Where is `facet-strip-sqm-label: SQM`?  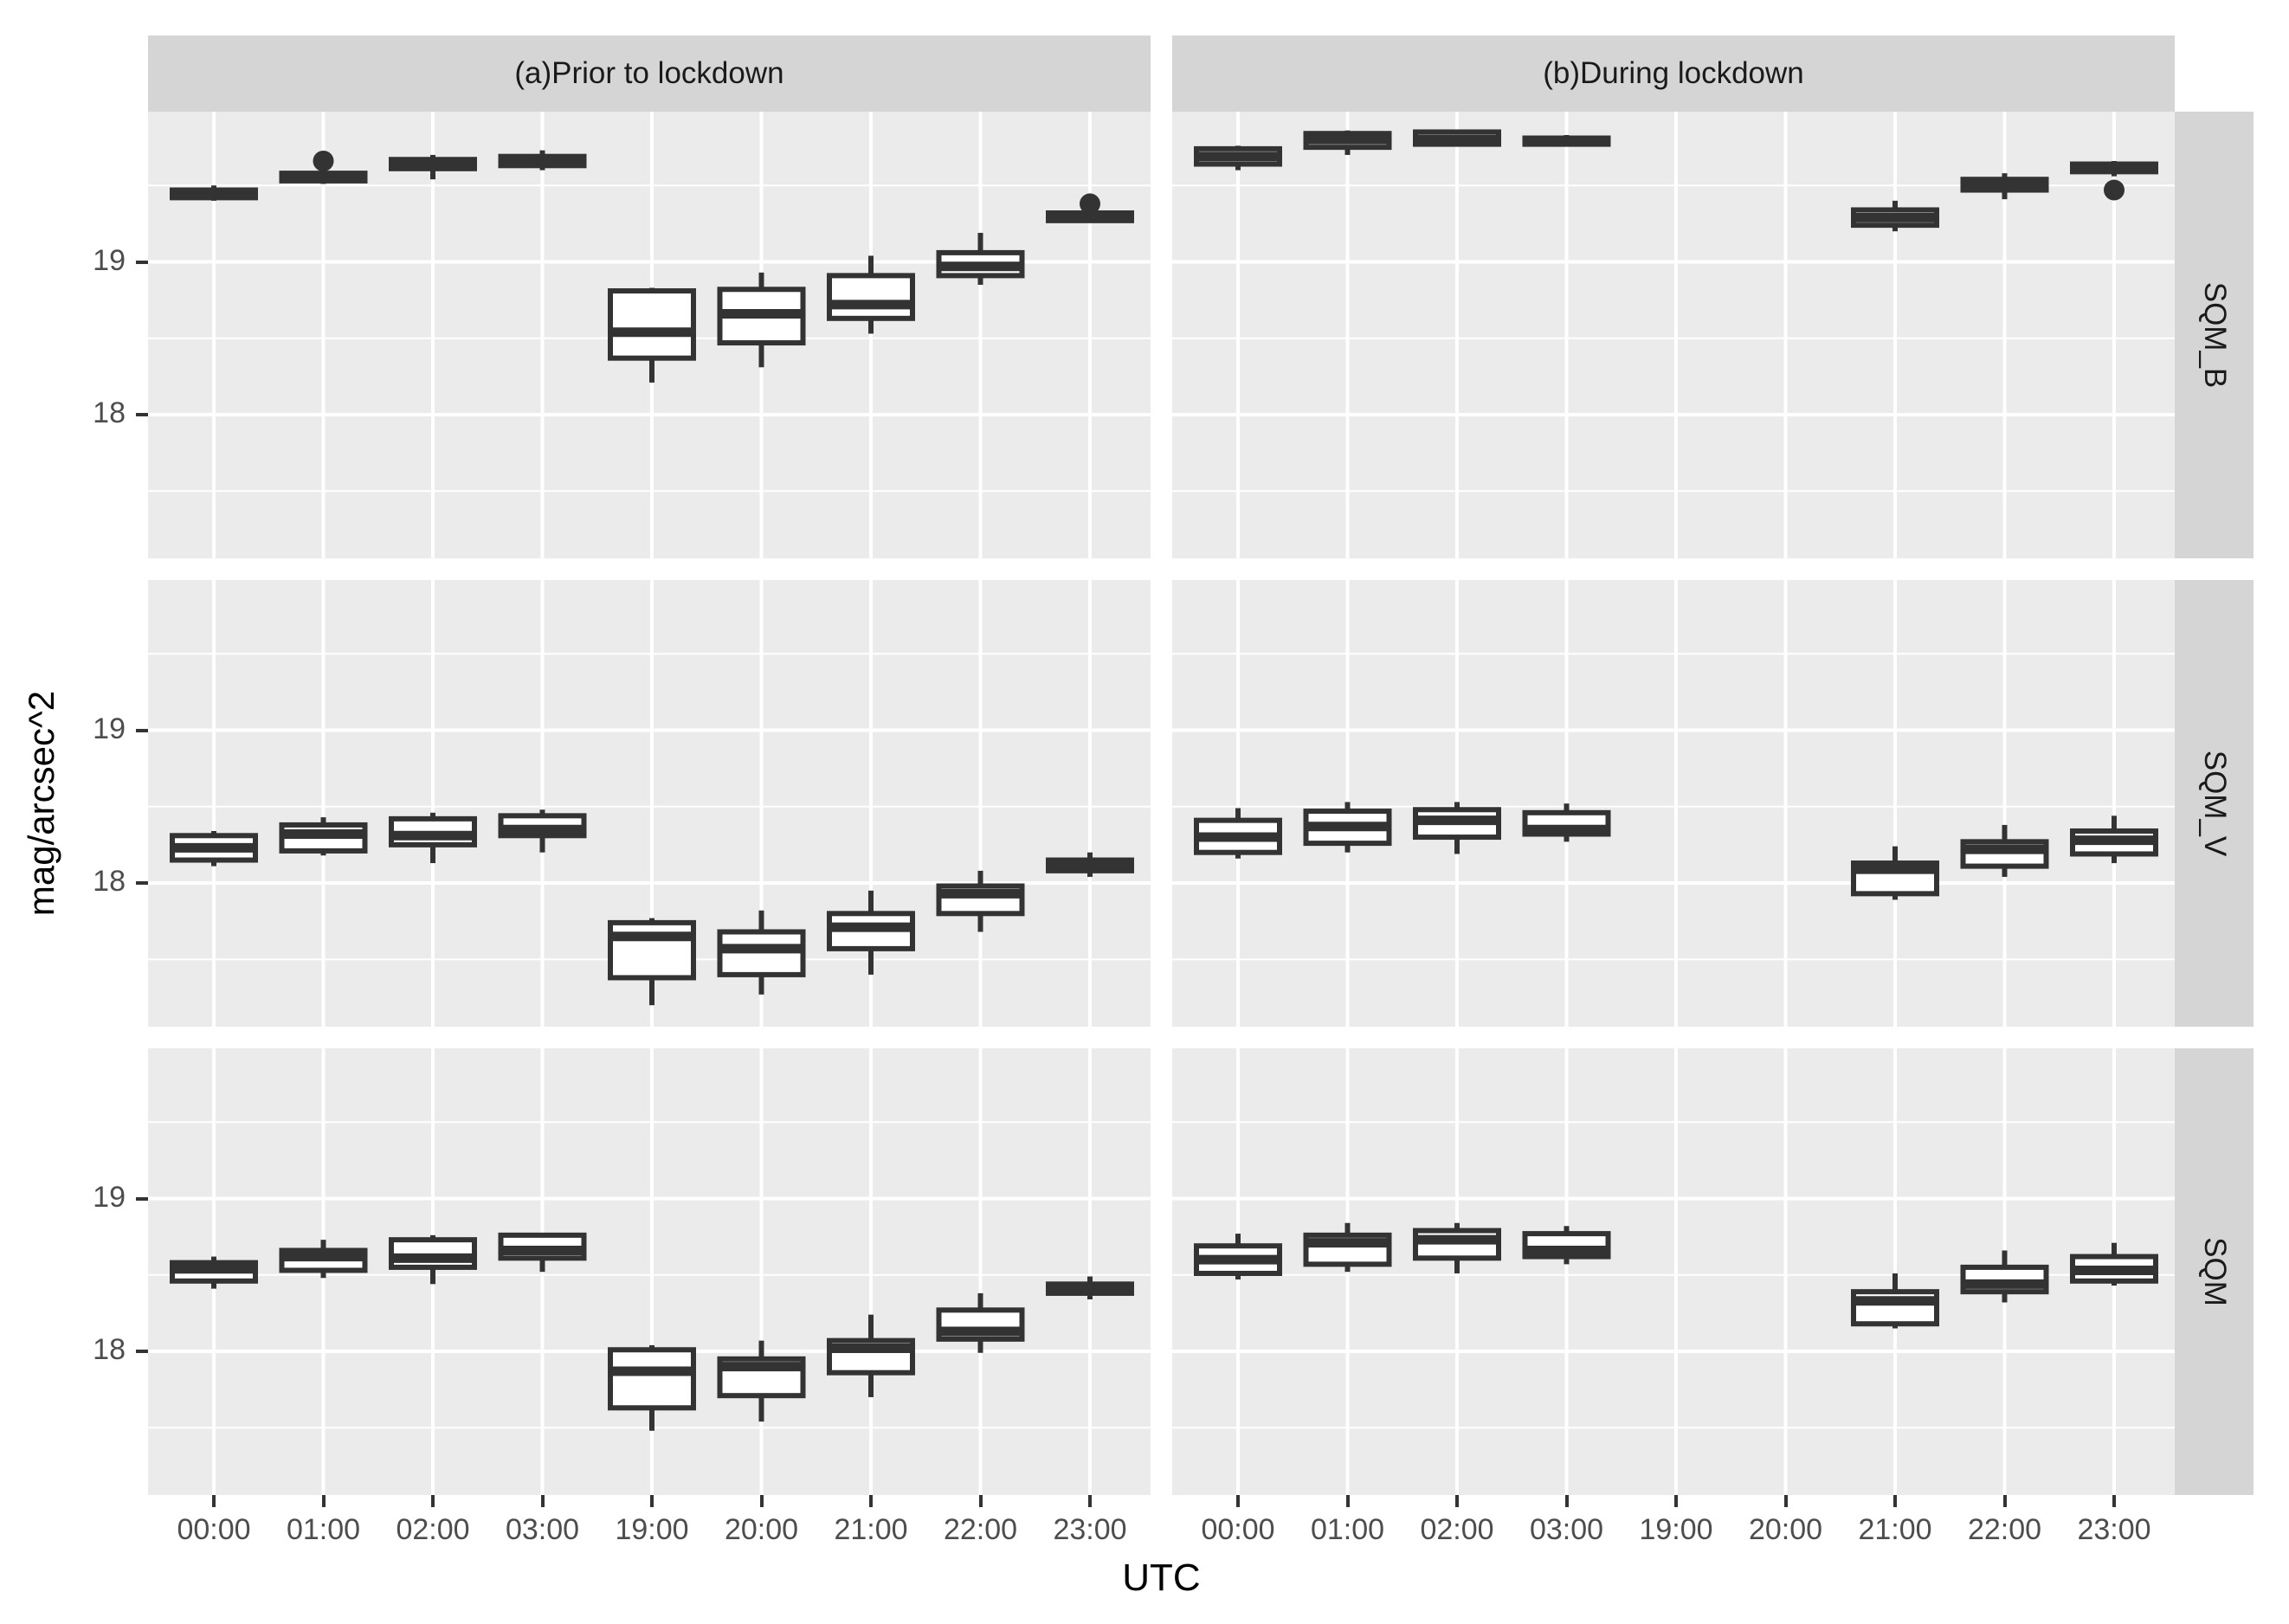 facet-strip-sqm-label: SQM is located at coordinates (2214, 1271).